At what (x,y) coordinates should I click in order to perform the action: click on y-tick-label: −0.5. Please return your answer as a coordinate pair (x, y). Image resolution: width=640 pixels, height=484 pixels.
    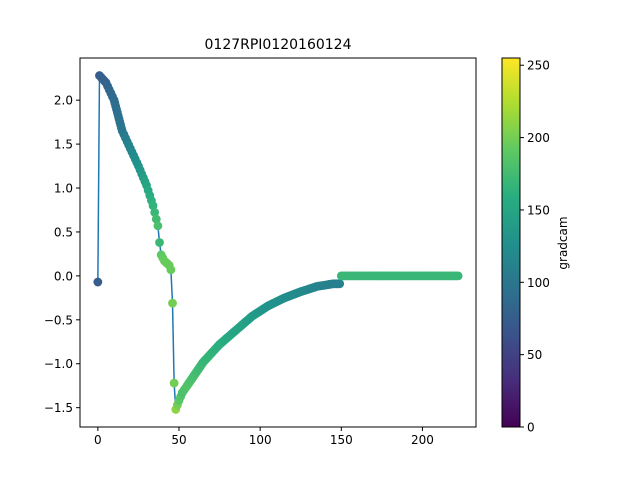
    Looking at the image, I should click on (58, 320).